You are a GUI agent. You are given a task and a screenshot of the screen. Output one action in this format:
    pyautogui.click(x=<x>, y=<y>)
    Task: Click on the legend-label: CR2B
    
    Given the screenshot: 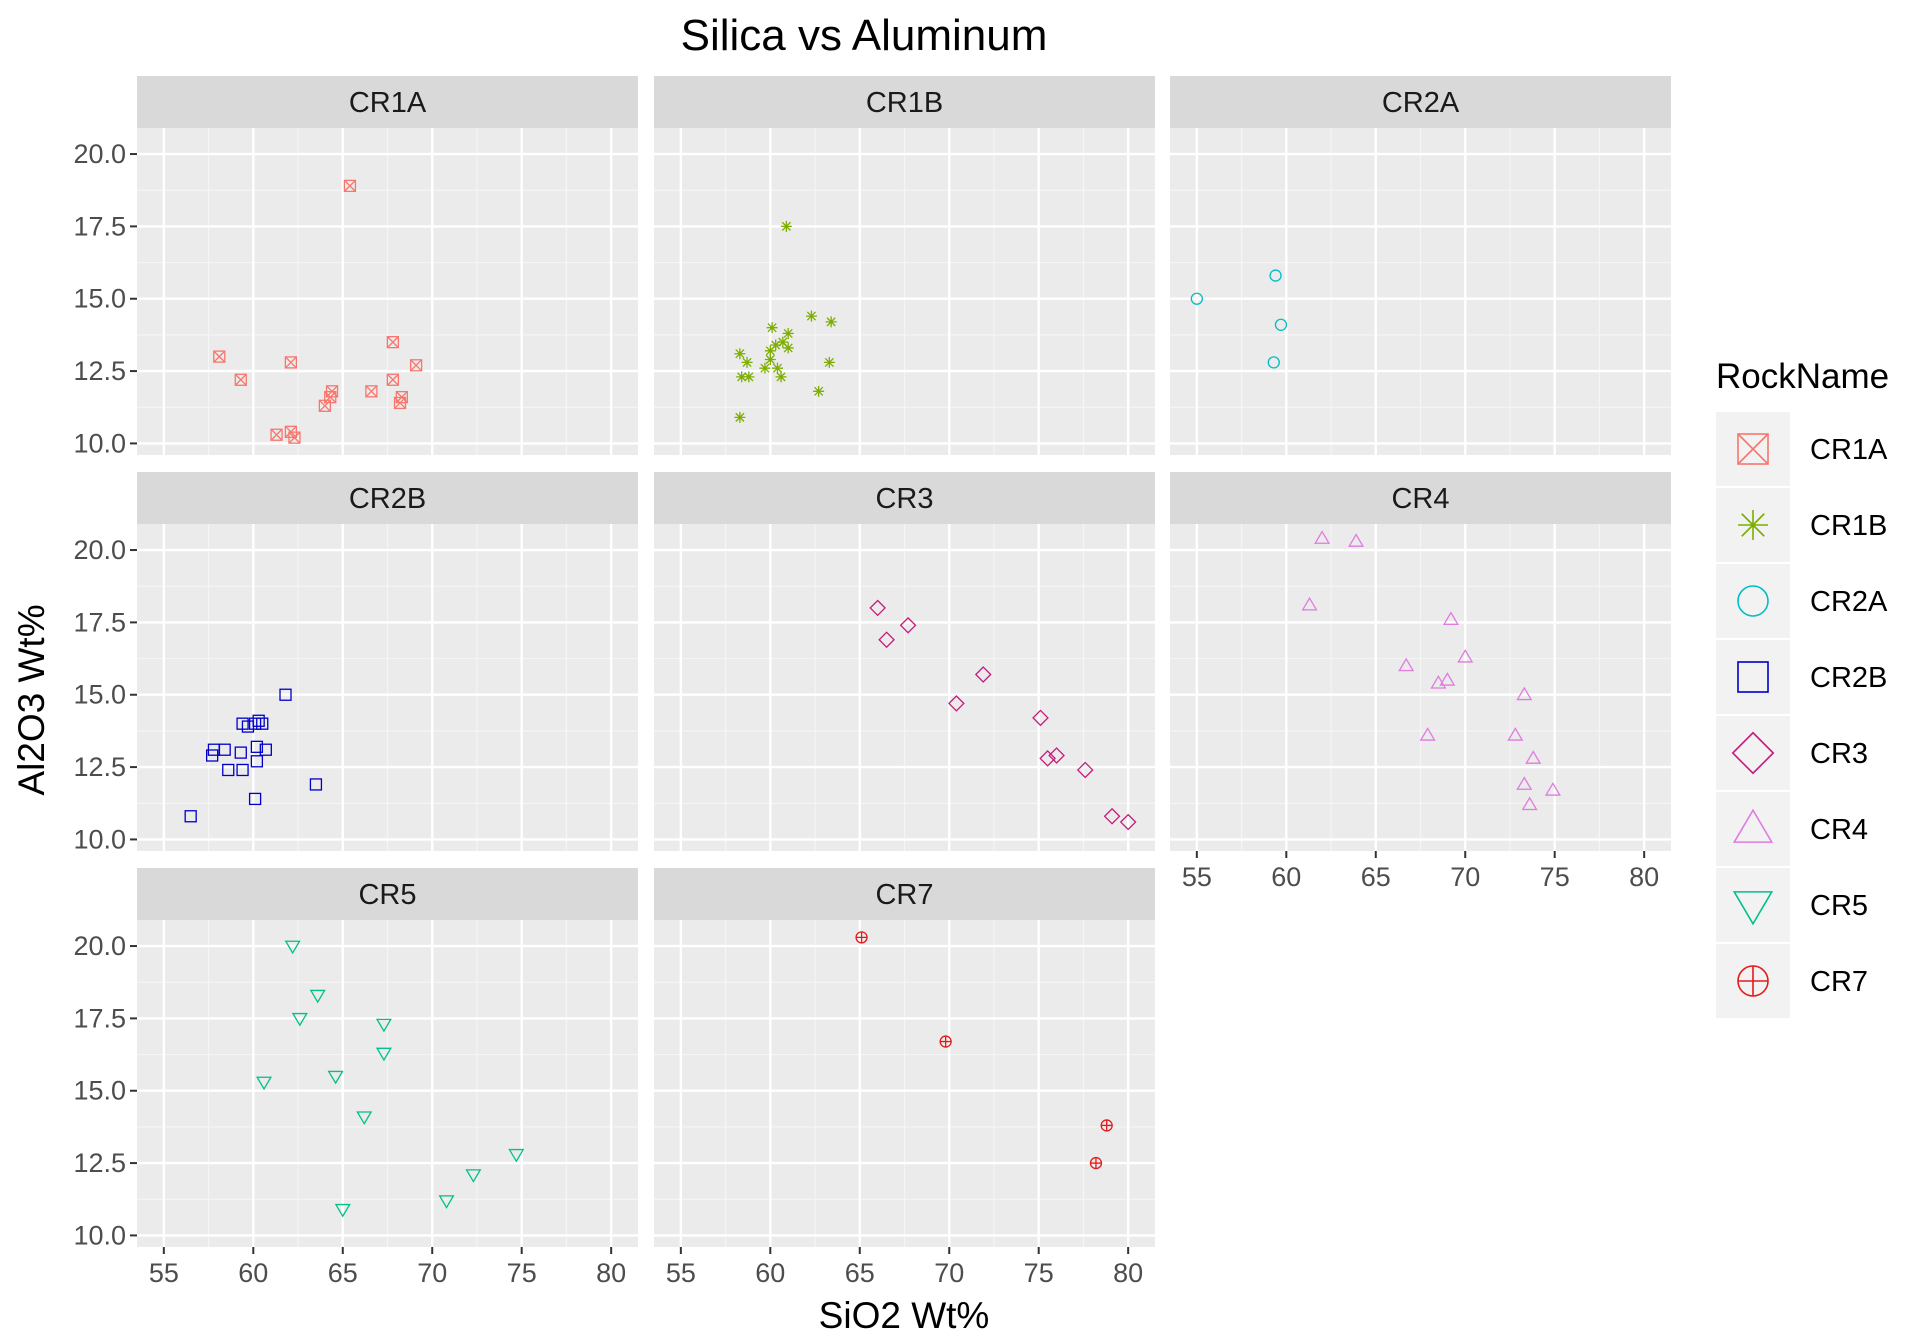 What is the action you would take?
    pyautogui.click(x=1848, y=678)
    